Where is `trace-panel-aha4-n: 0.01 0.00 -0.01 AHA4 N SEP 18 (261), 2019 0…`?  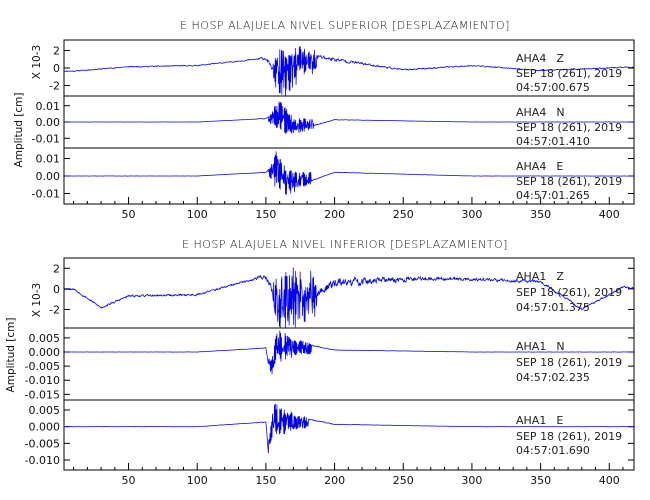
trace-panel-aha4-n: 0.01 0.00 -0.01 AHA4 N SEP 18 (261), 2019 0… is located at coordinates (333, 122).